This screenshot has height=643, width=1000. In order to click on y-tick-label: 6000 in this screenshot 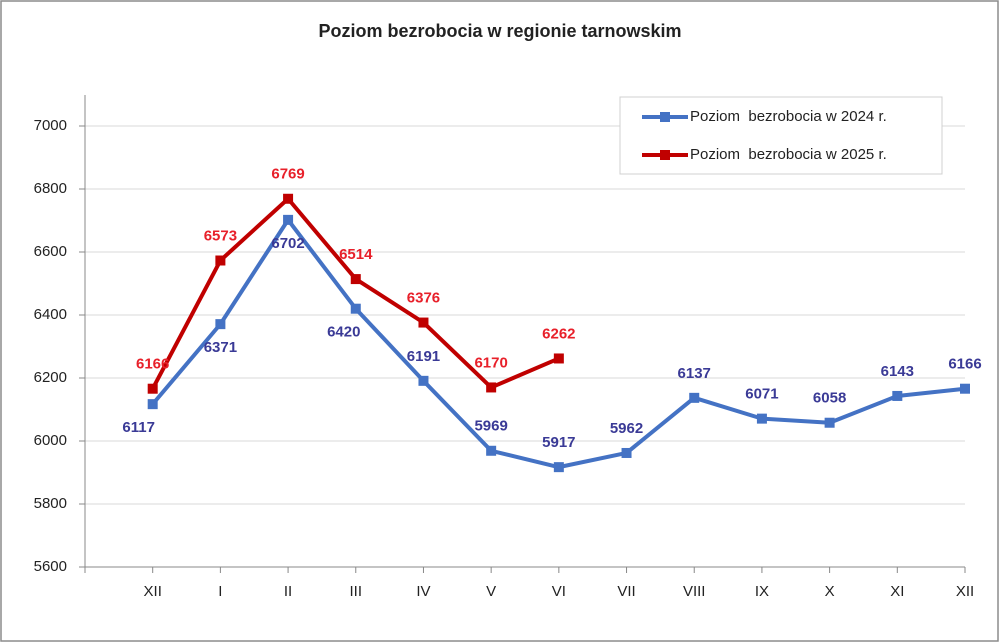, I will do `click(50, 440)`.